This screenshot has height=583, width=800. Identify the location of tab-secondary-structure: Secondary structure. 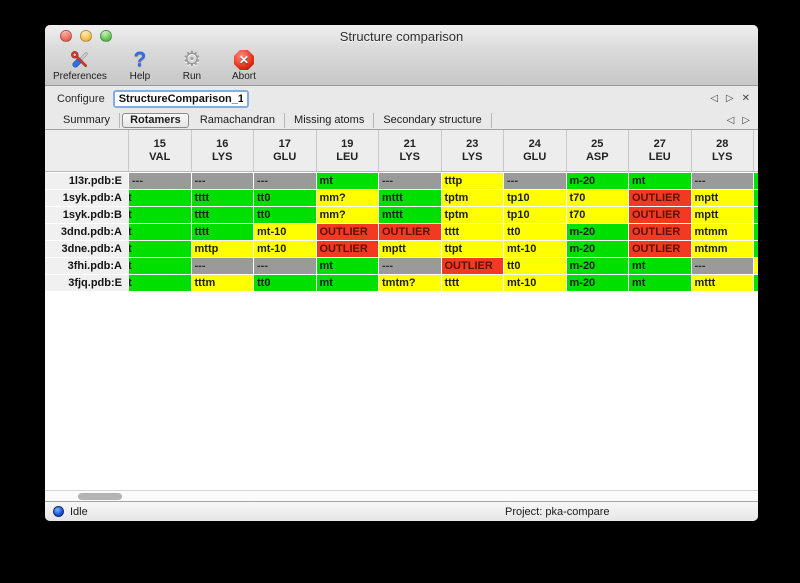
(433, 120).